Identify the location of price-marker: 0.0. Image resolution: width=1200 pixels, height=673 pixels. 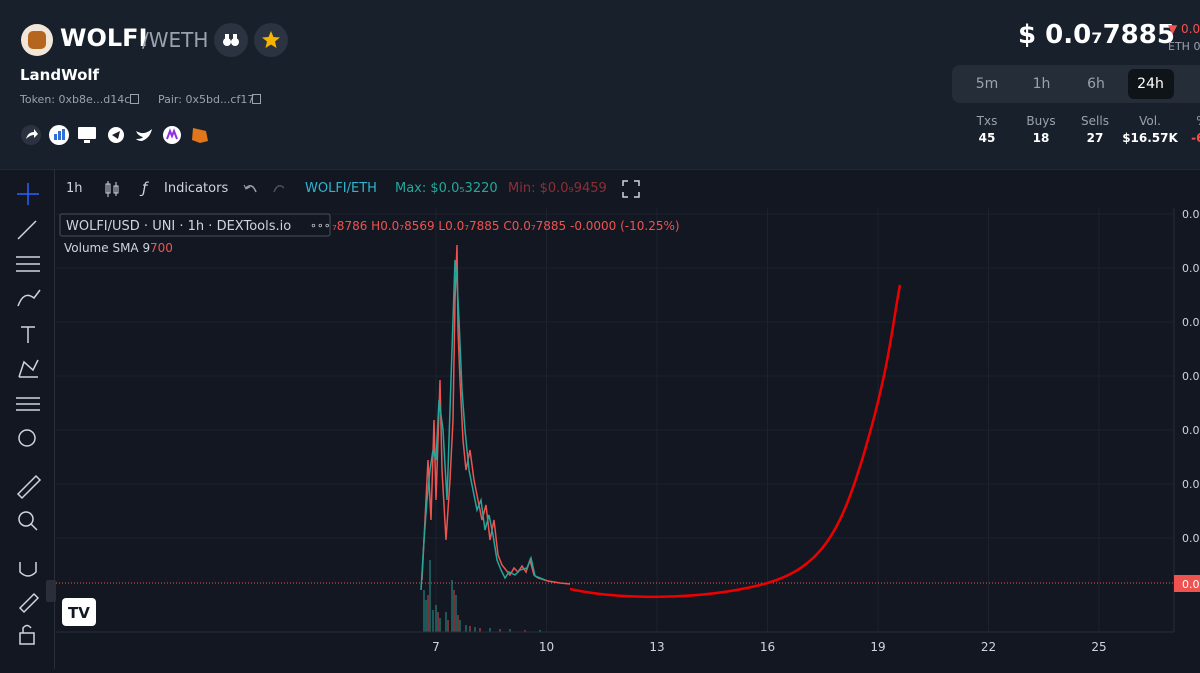
(1191, 584).